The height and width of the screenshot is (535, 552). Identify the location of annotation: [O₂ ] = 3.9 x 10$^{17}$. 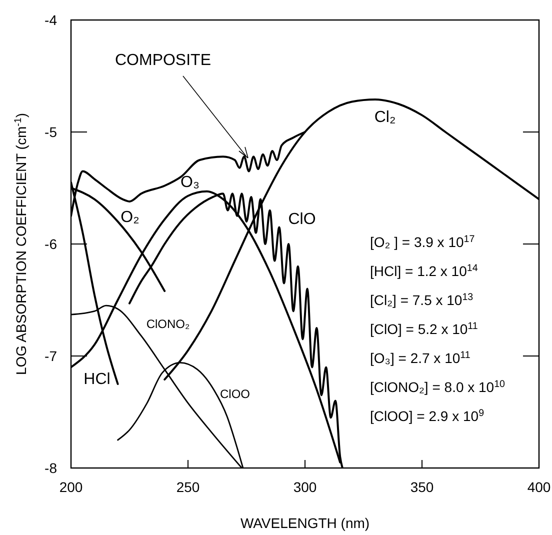
(422, 242).